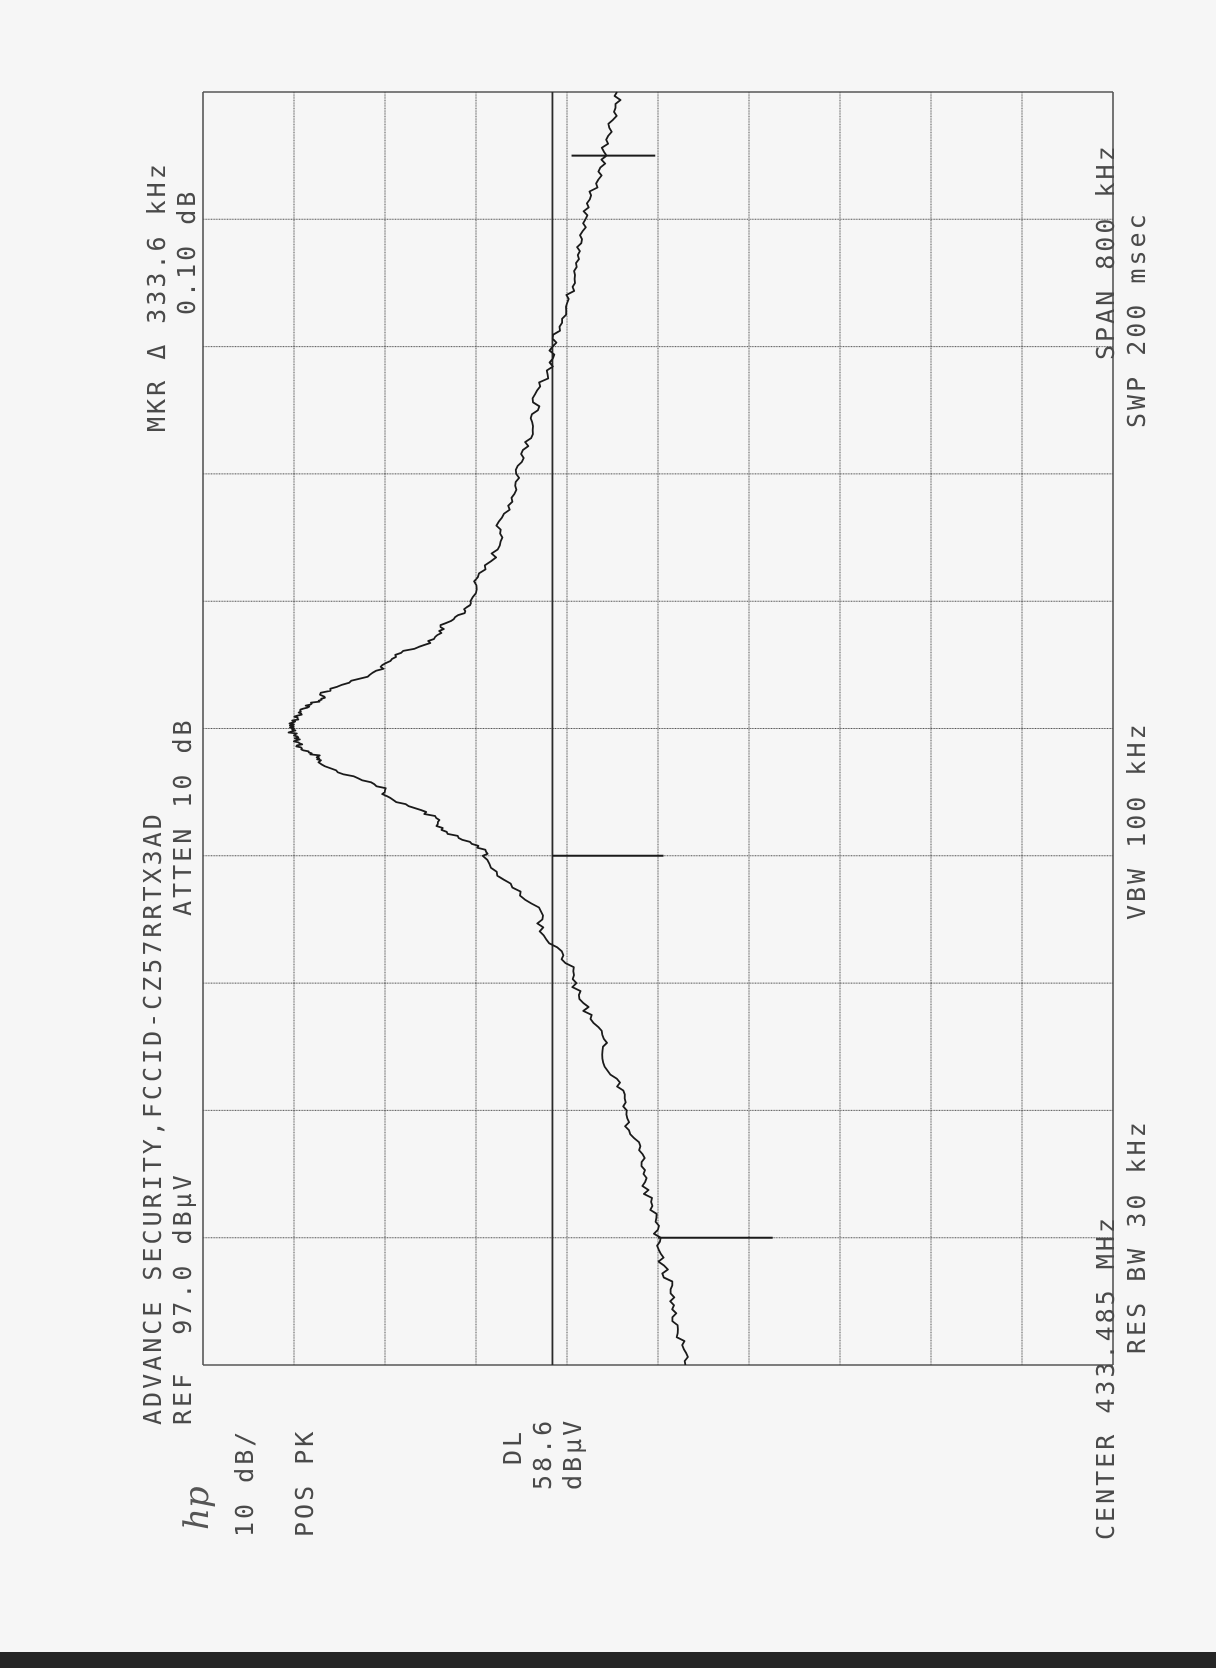 This screenshot has height=1668, width=1216. I want to click on center-frequency: CENTER 433.485 MHz, so click(1105, 1377).